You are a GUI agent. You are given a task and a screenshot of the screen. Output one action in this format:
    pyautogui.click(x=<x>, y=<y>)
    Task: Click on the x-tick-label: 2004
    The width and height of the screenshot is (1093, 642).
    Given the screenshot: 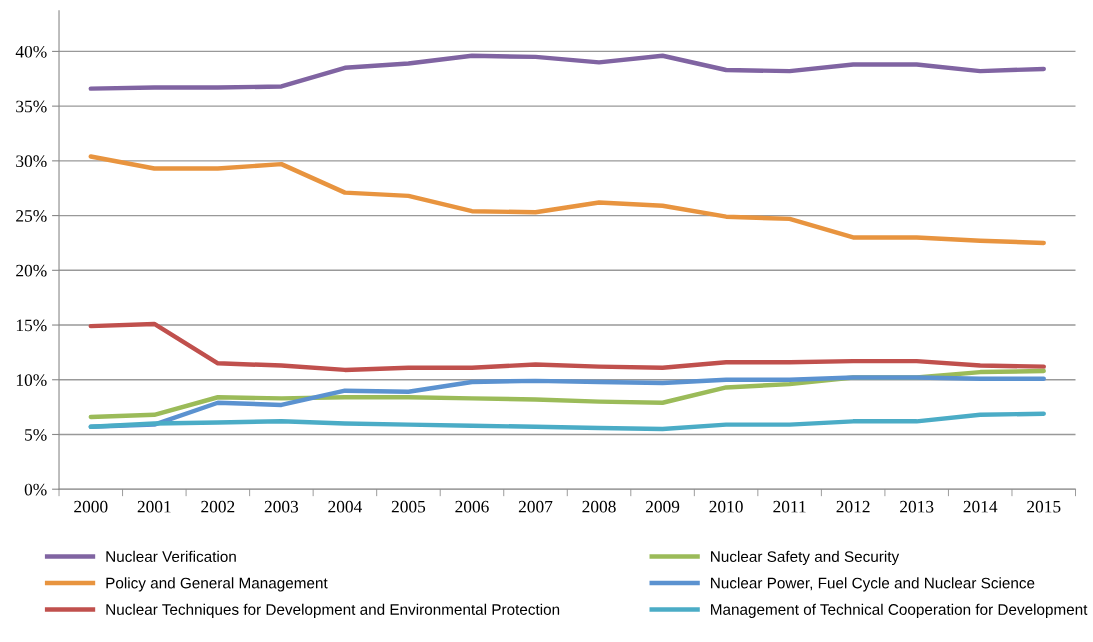 What is the action you would take?
    pyautogui.click(x=345, y=506)
    